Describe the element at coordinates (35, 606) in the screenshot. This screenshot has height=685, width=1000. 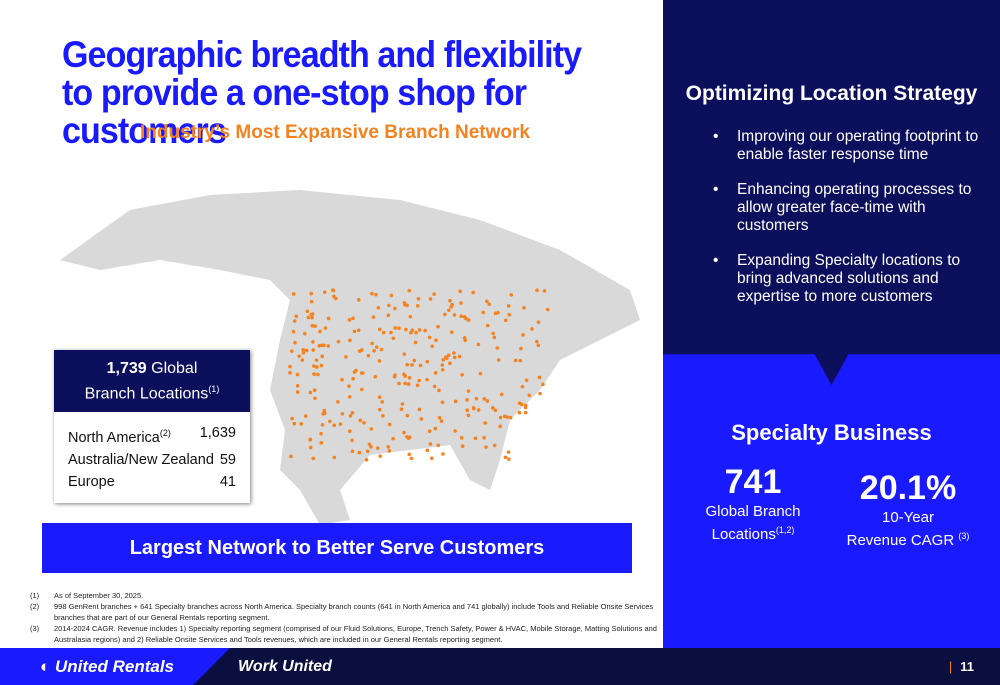
I see `footnote-number: (2)` at that location.